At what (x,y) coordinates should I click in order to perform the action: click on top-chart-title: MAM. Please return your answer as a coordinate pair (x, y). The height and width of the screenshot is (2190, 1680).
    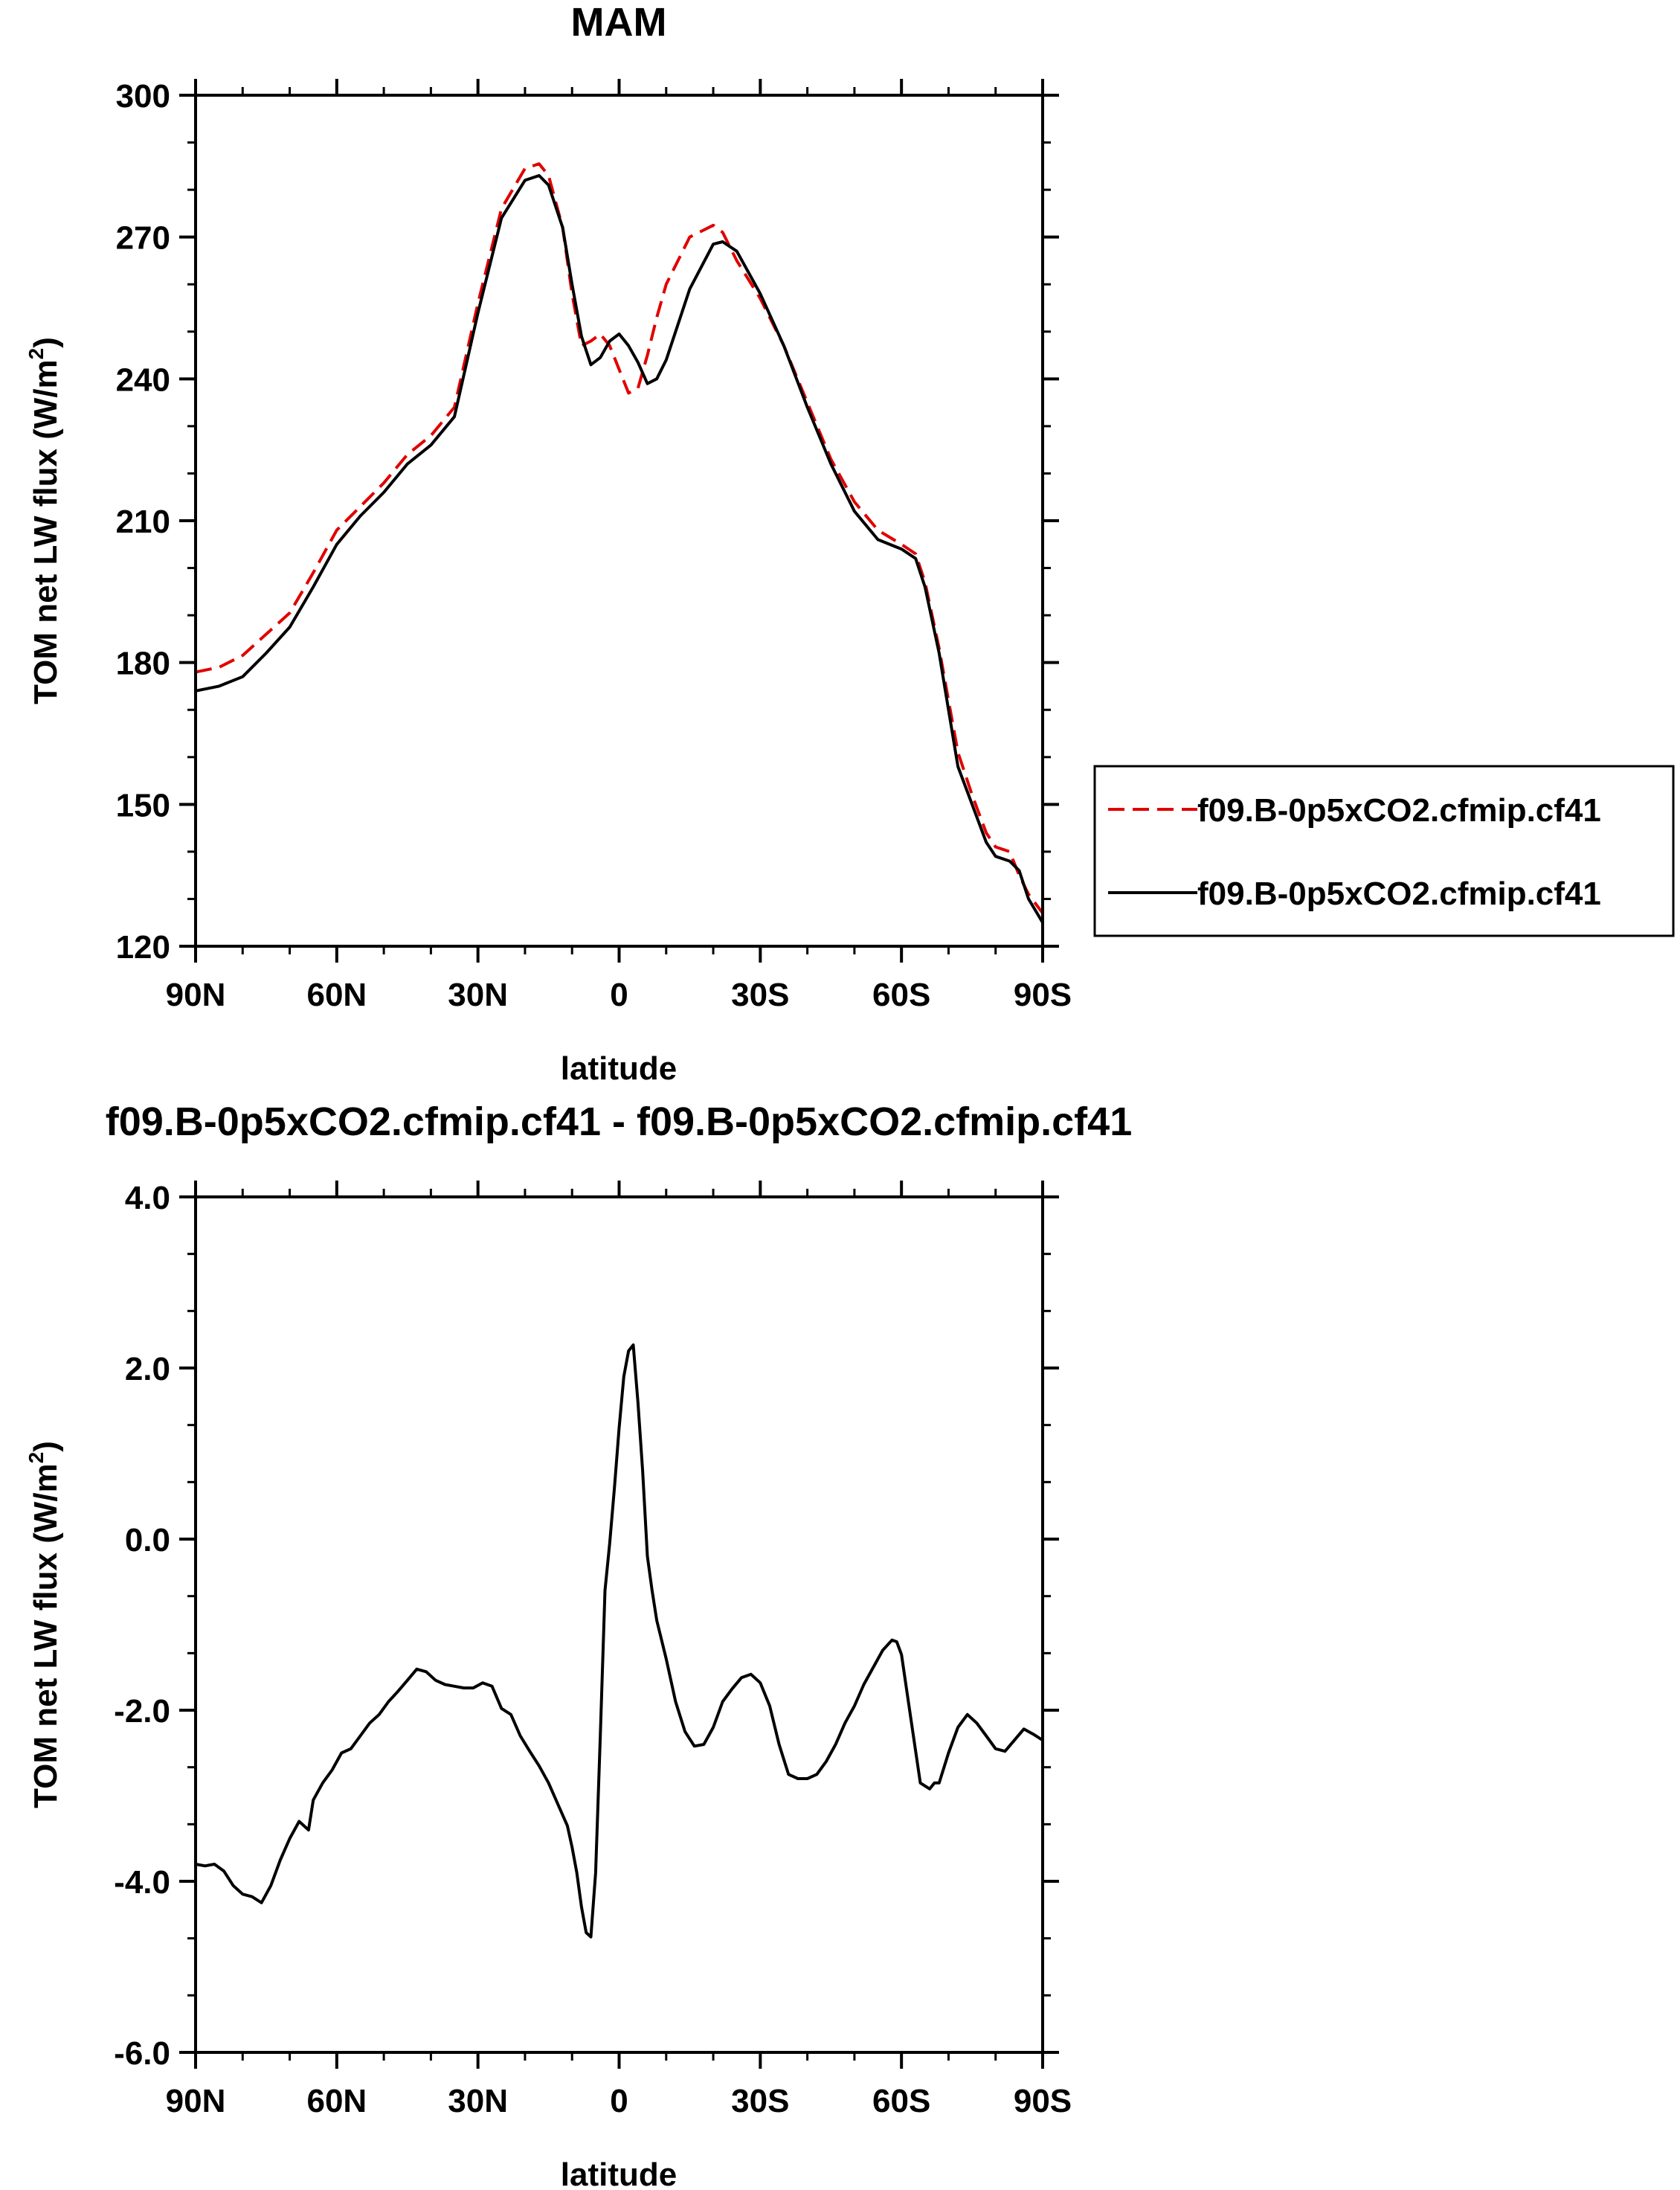
    Looking at the image, I should click on (619, 23).